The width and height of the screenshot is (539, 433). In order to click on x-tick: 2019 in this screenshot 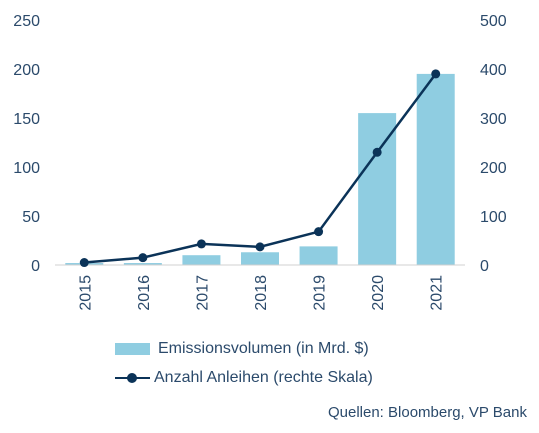, I will do `click(320, 293)`.